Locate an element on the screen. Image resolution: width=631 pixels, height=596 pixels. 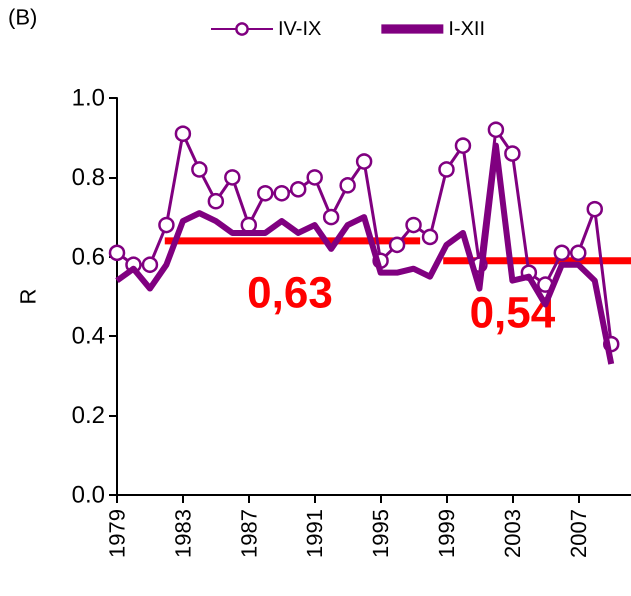
legend-label: IV-IX is located at coordinates (300, 29).